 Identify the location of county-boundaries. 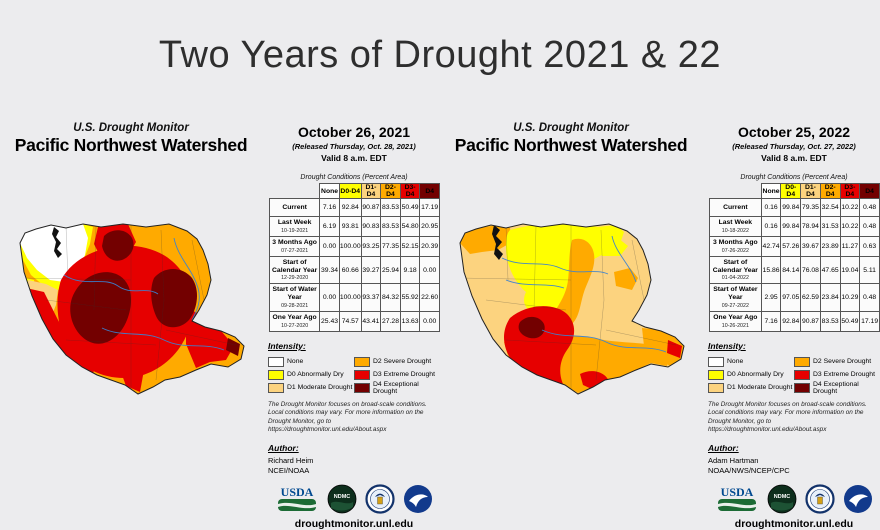
(128, 308).